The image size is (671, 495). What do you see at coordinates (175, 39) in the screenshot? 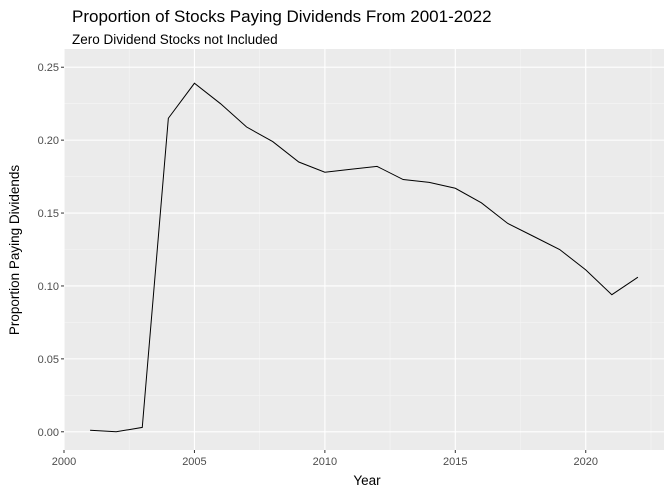
I see `chart-subtitle: Zero Dividend Stocks not Included` at bounding box center [175, 39].